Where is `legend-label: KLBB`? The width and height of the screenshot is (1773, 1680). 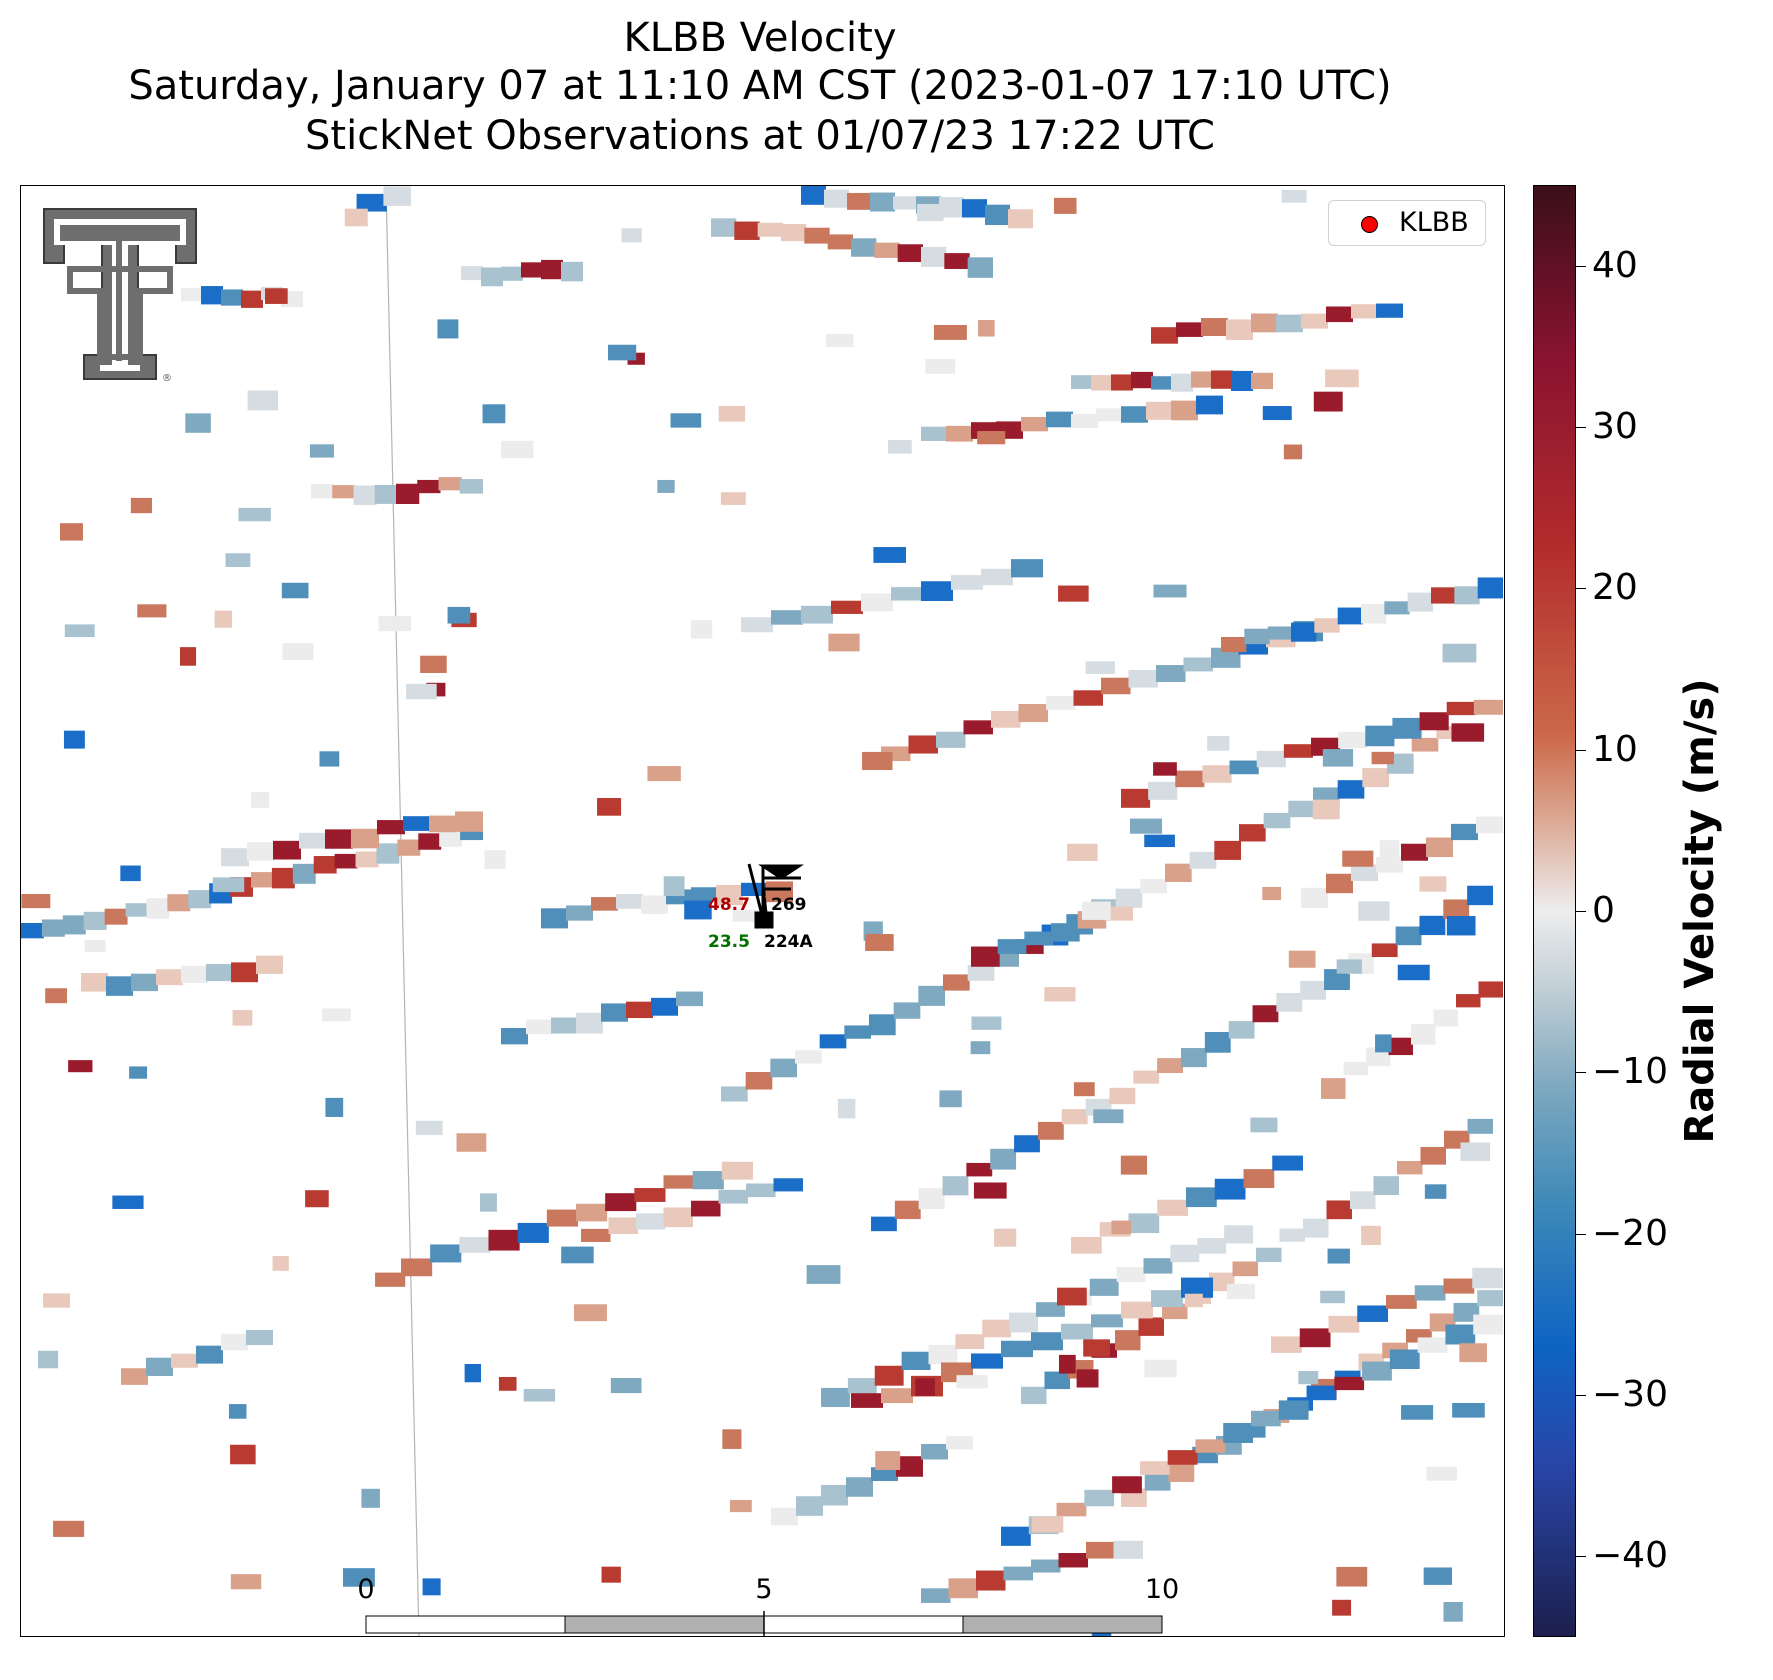 legend-label: KLBB is located at coordinates (1434, 222).